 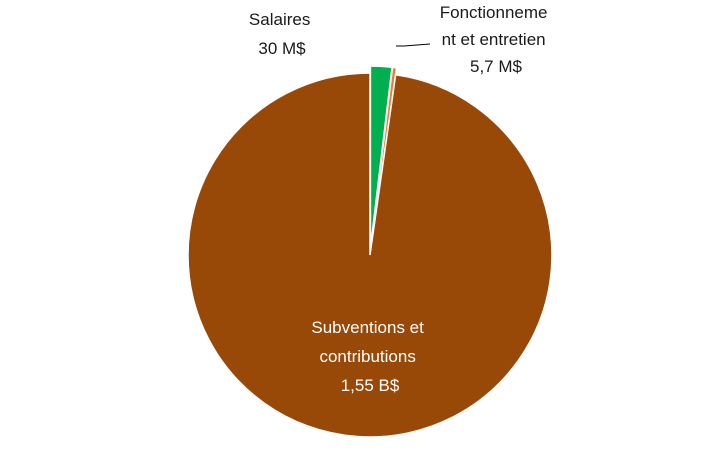 I want to click on slice-label-salaires-line-2: 30 M$, so click(x=282, y=48).